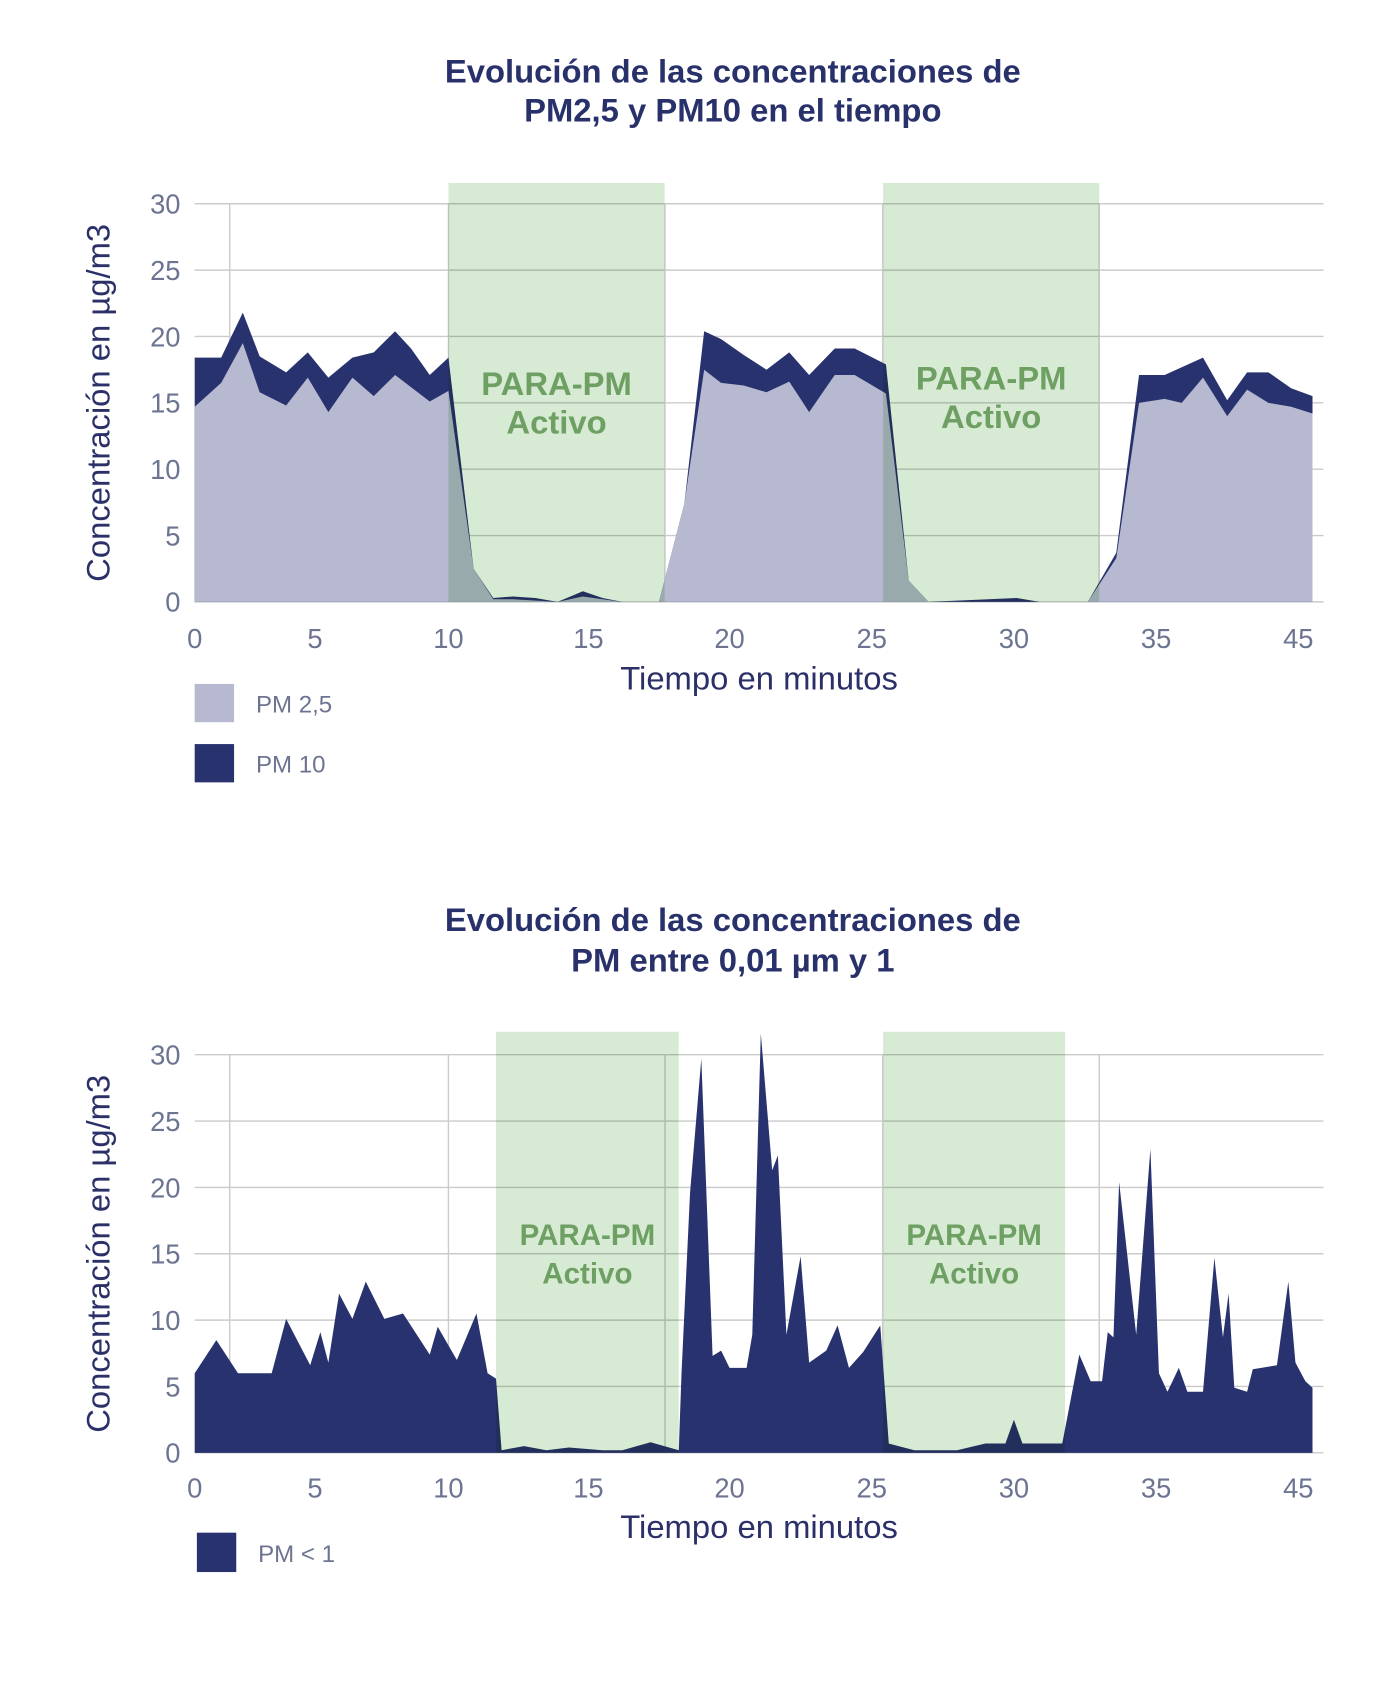  I want to click on legend-label-pm10: PM 10, so click(291, 765).